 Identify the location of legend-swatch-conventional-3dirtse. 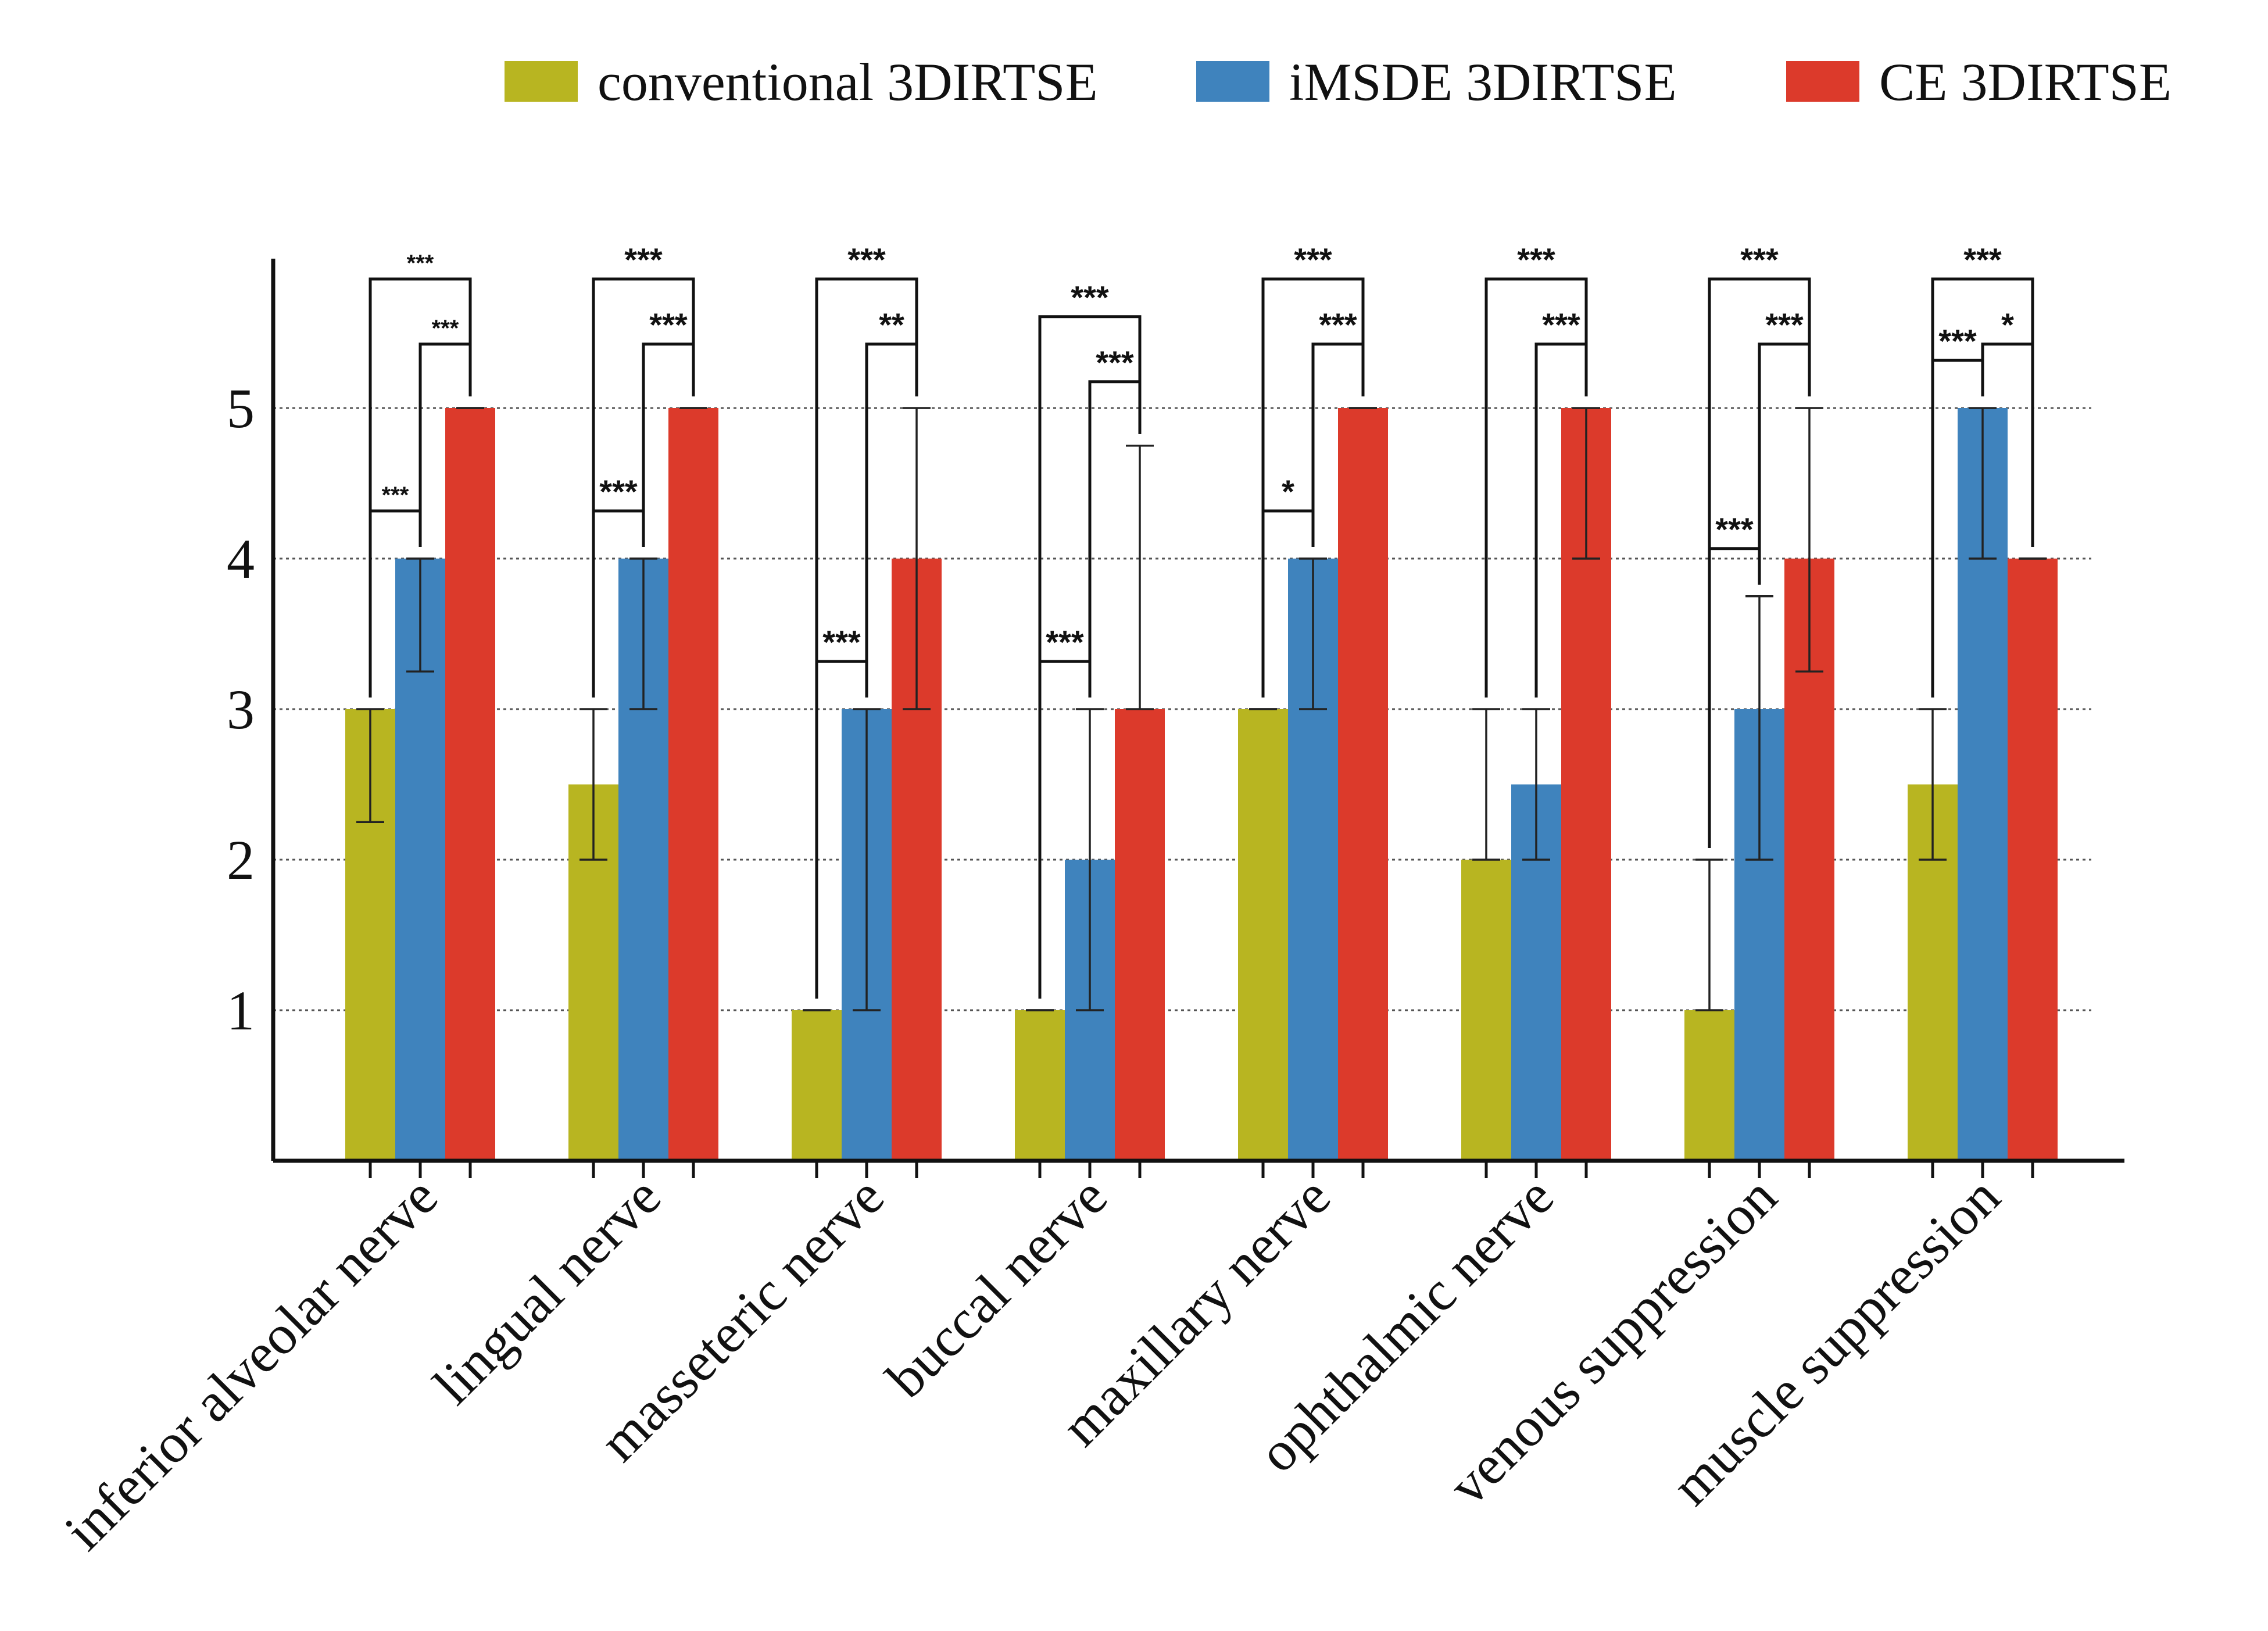
(541, 81).